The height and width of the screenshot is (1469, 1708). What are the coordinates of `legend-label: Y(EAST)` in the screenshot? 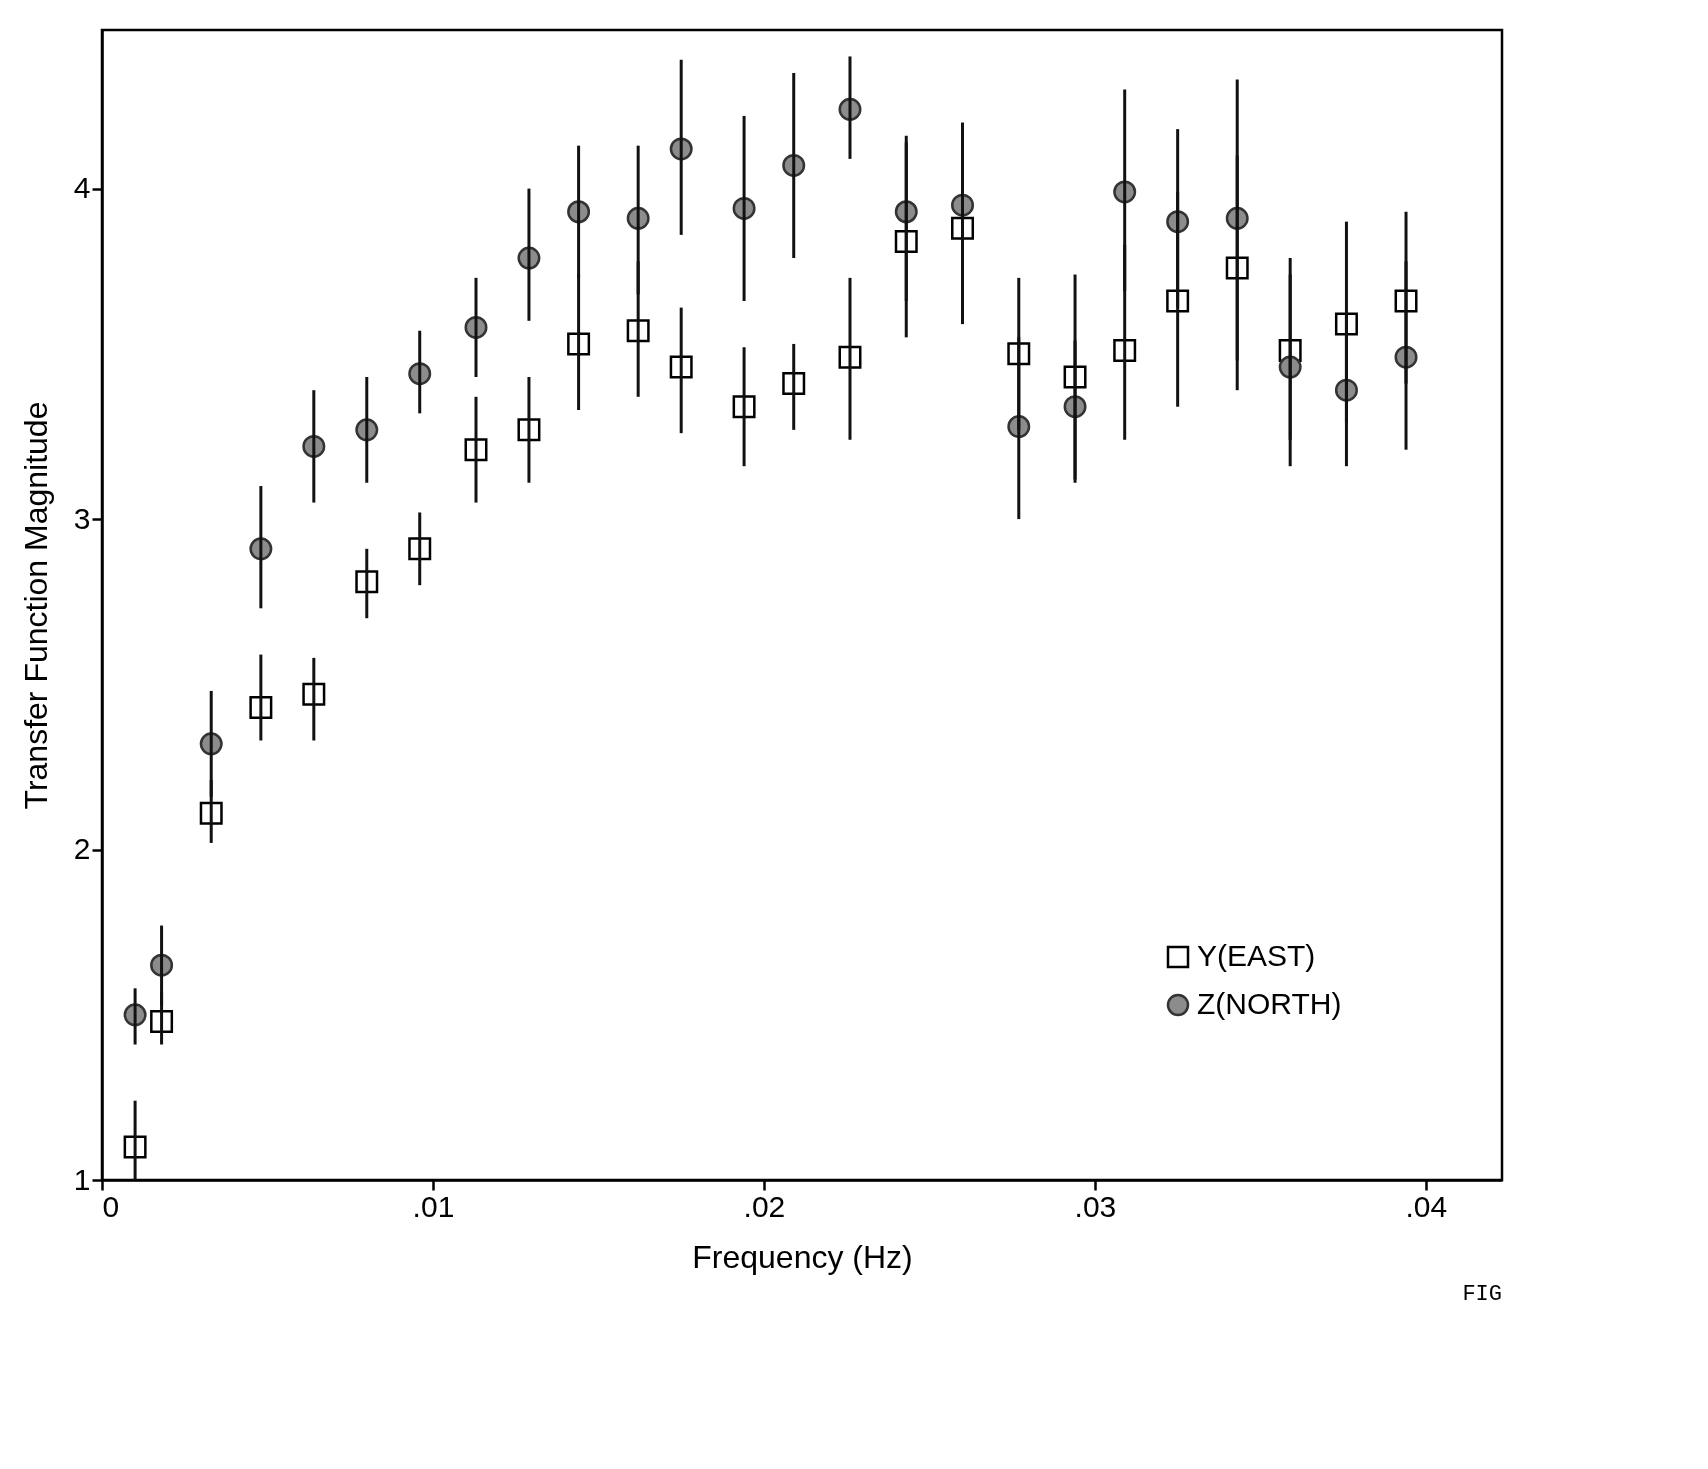 It's located at (1256, 955).